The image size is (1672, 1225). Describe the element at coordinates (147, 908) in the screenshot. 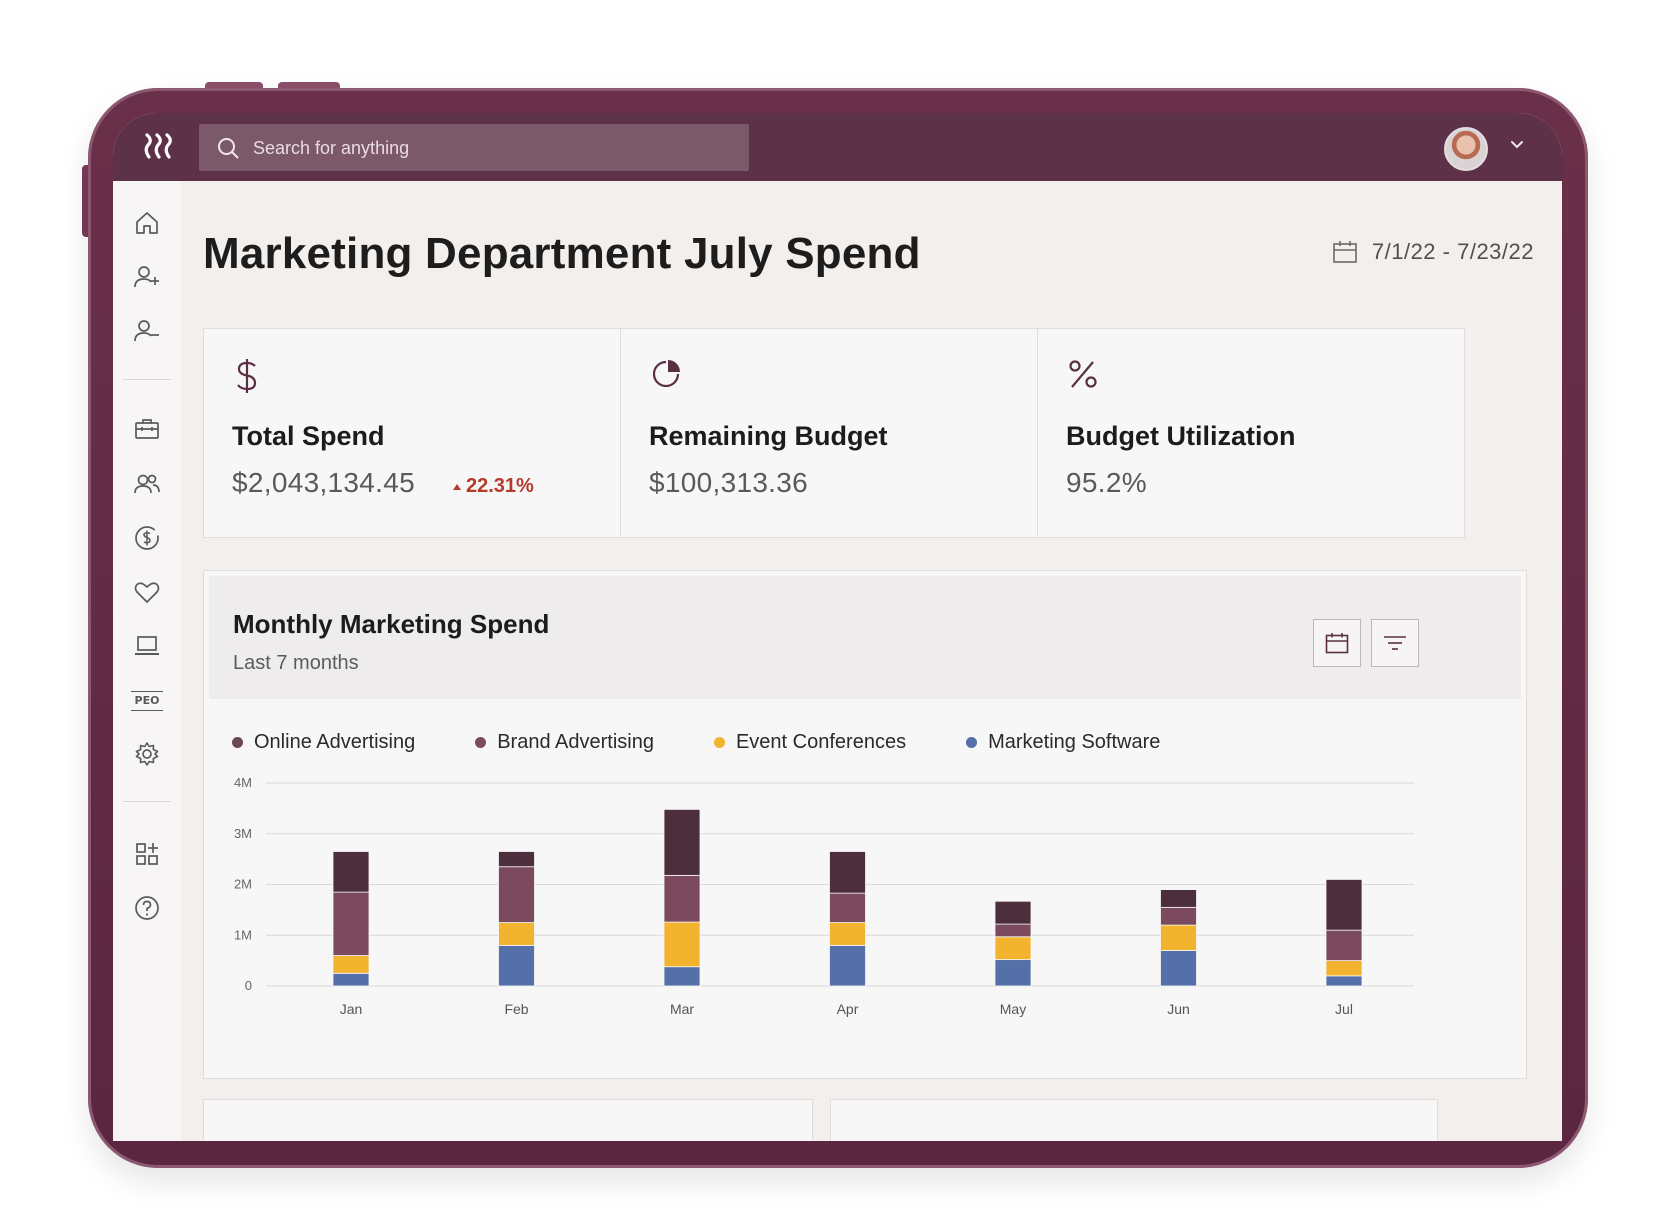

I see `help-icon` at that location.